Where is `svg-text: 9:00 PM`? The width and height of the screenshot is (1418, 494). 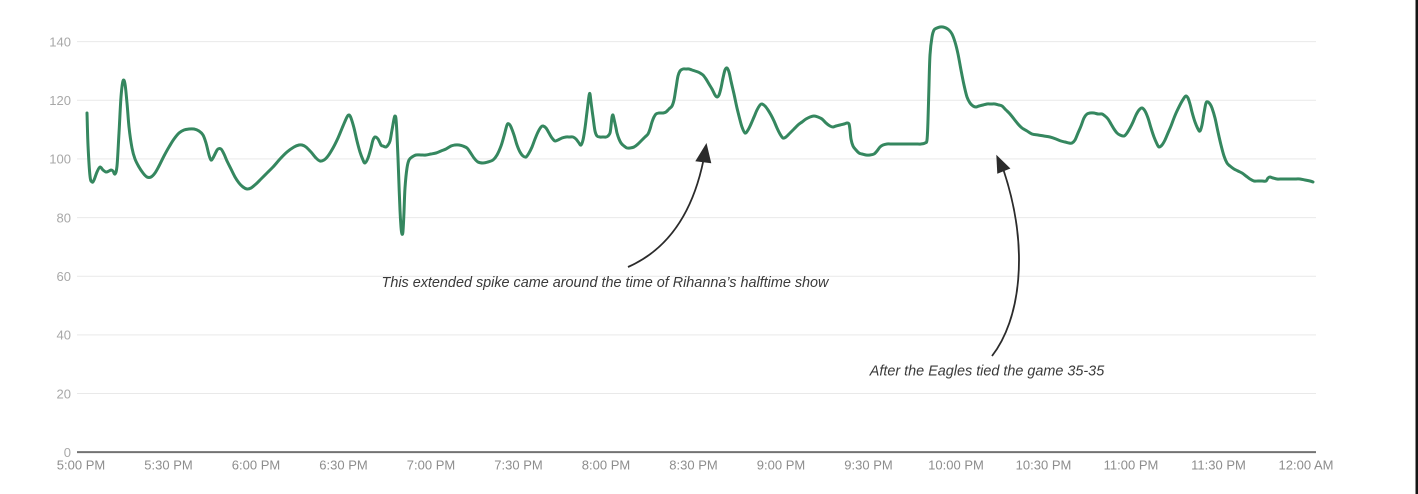
svg-text: 9:00 PM is located at coordinates (781, 465).